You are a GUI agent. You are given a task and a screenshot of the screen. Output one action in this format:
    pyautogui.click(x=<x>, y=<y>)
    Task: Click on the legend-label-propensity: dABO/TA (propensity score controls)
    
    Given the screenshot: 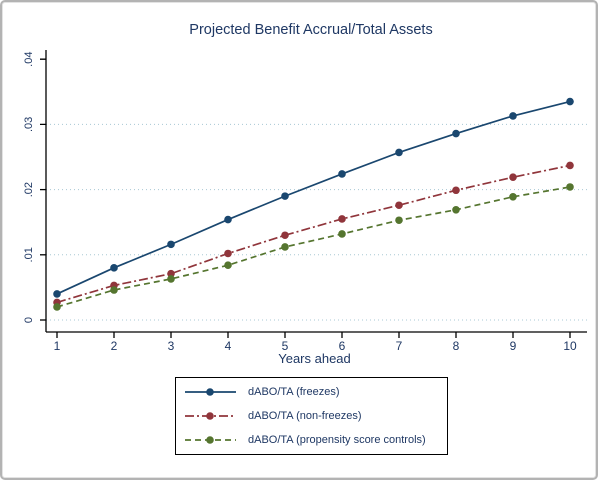 What is the action you would take?
    pyautogui.click(x=337, y=440)
    